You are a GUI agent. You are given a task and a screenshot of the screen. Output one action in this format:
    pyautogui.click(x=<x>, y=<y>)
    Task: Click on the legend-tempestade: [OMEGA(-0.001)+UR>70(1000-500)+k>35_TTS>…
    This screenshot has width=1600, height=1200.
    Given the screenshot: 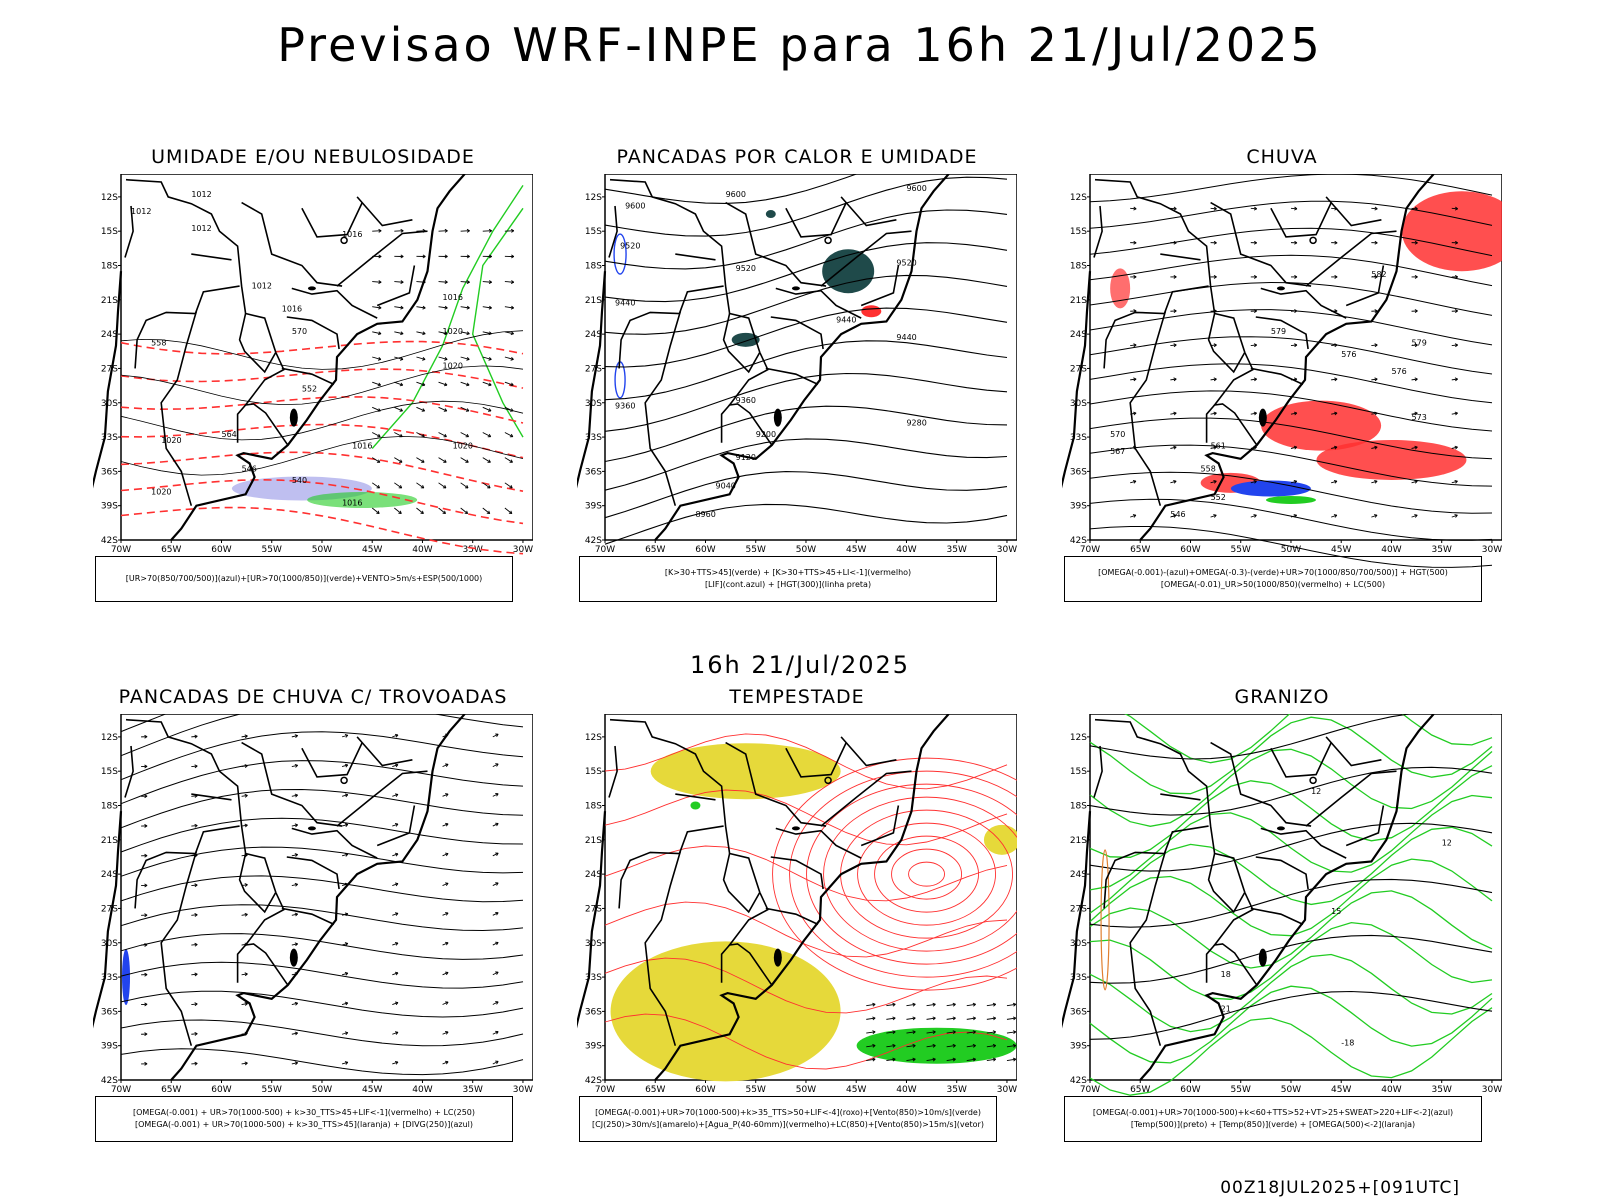 What is the action you would take?
    pyautogui.click(x=788, y=1119)
    